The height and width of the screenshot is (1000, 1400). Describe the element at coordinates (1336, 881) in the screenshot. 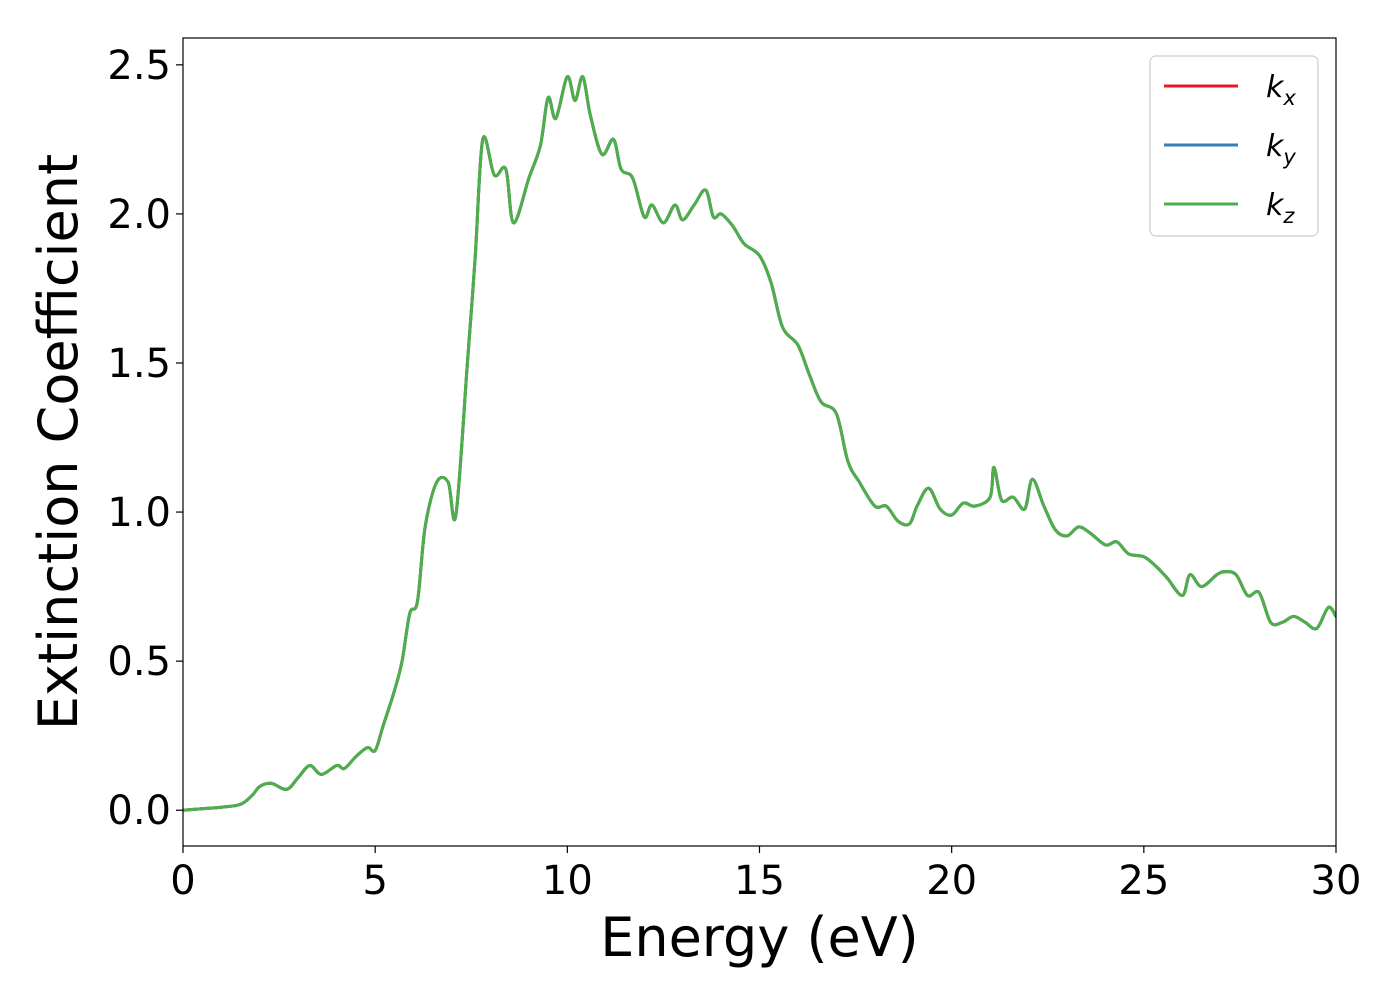

I see `x-tick-label: 30` at that location.